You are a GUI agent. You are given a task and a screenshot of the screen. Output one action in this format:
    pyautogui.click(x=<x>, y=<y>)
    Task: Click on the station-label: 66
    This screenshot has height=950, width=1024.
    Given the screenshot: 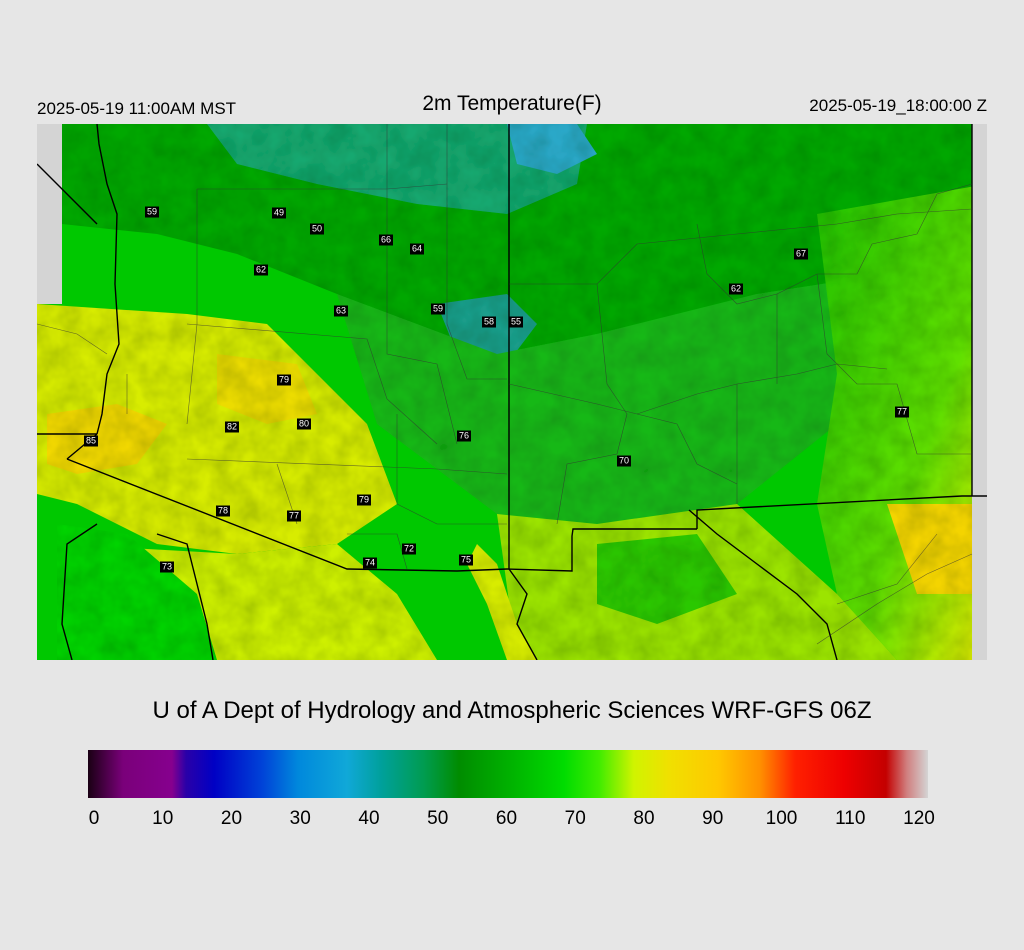 What is the action you would take?
    pyautogui.click(x=386, y=240)
    